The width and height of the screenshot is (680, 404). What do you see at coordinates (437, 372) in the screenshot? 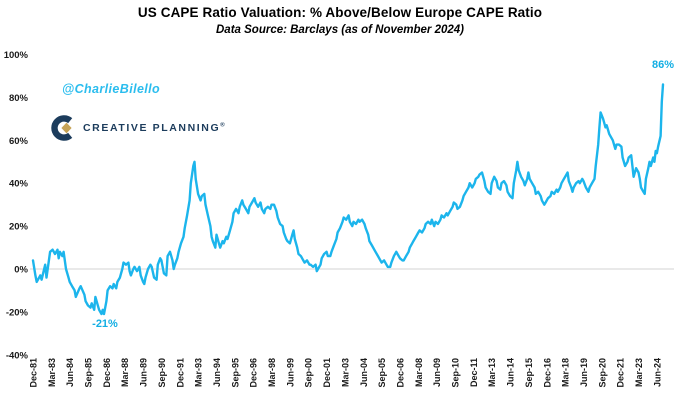
I see `x-axis-label: Jun-09` at bounding box center [437, 372].